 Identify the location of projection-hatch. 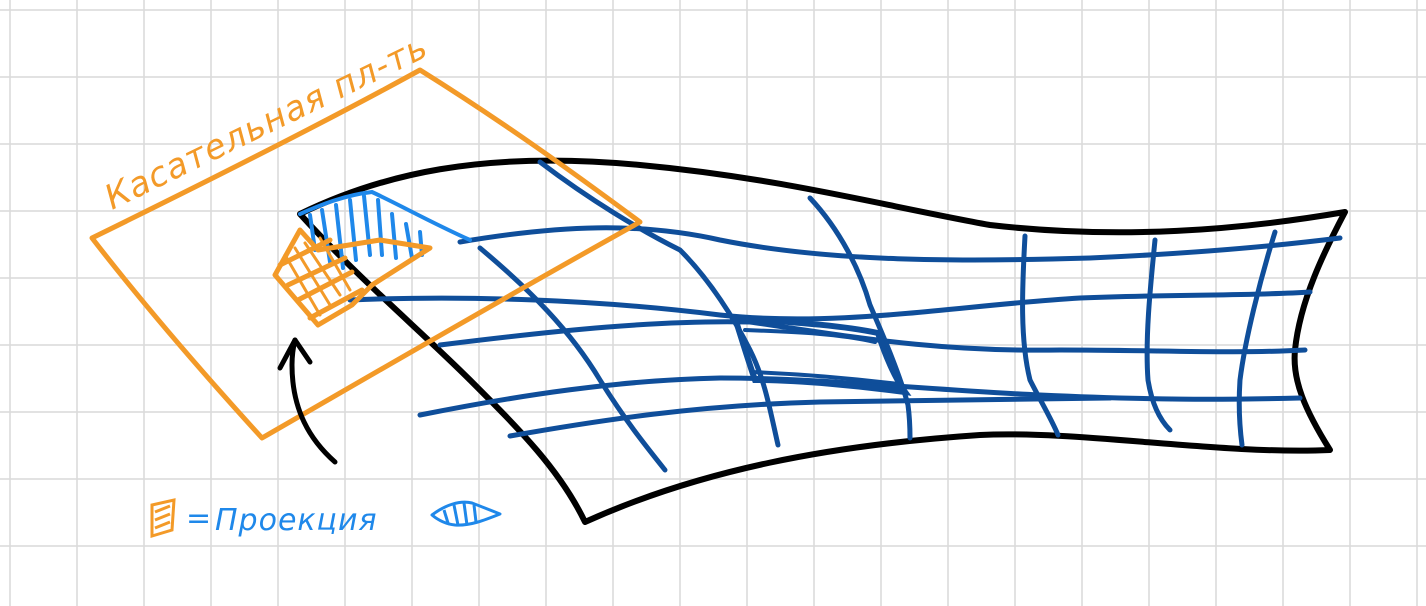
(385, 229).